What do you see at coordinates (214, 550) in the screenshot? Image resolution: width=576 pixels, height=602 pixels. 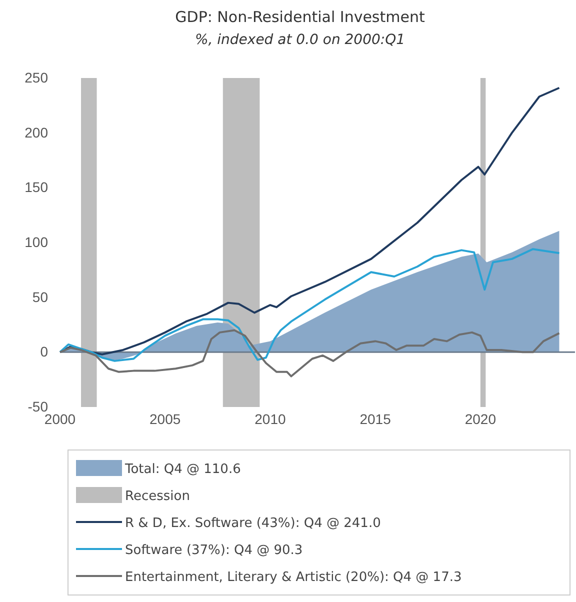 I see `legend-label: Software (37%): Q4 @ 90.3` at bounding box center [214, 550].